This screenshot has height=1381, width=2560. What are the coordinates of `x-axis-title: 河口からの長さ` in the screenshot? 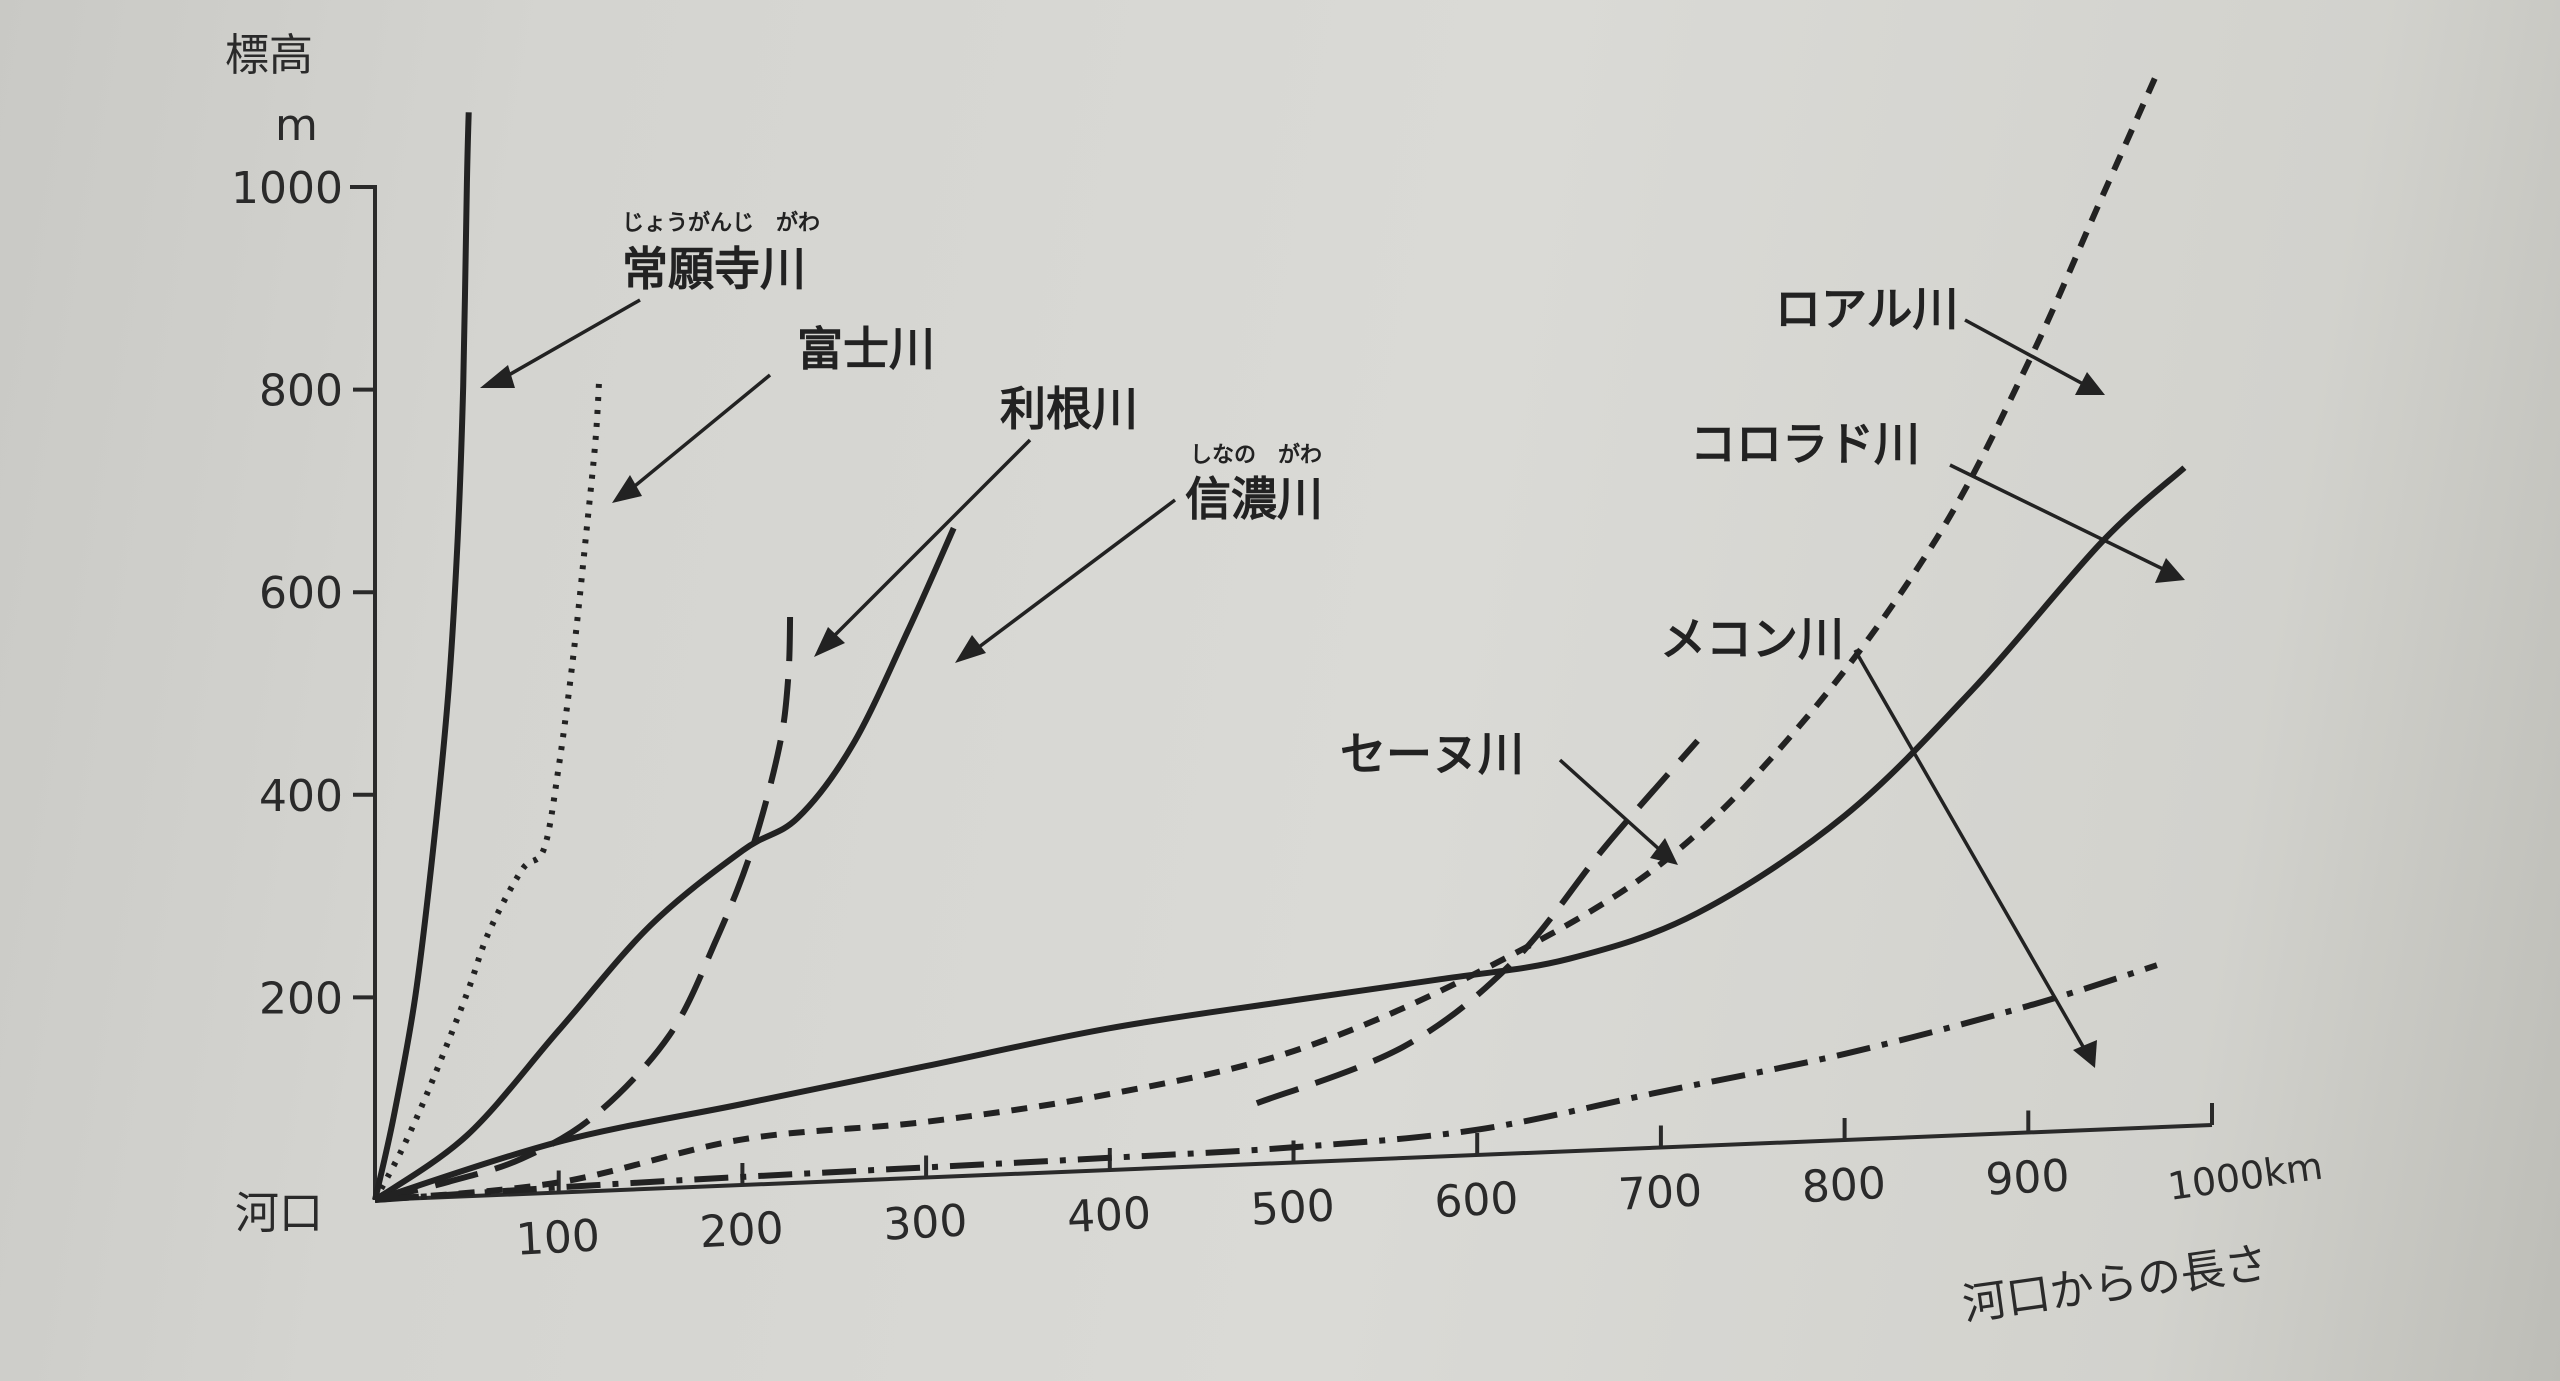 It's located at (2115, 1284).